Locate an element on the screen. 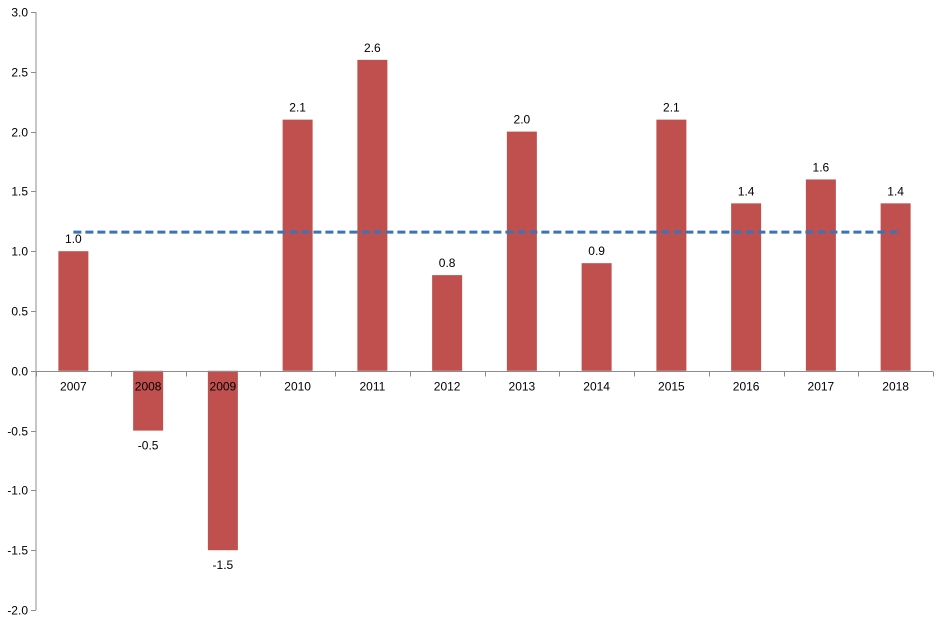  y-tick-label: -1.0 is located at coordinates (17, 491).